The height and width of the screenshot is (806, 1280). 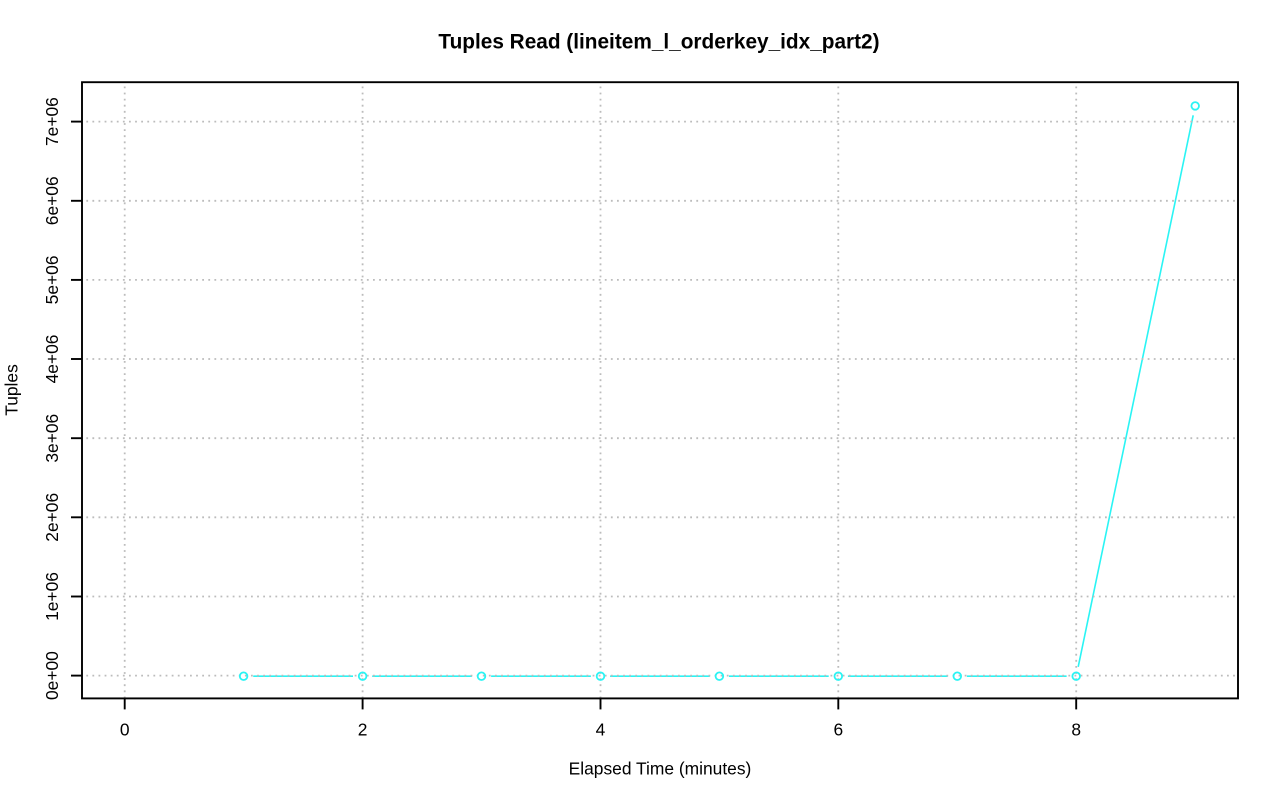 What do you see at coordinates (52, 121) in the screenshot?
I see `svg-text: 7e+06` at bounding box center [52, 121].